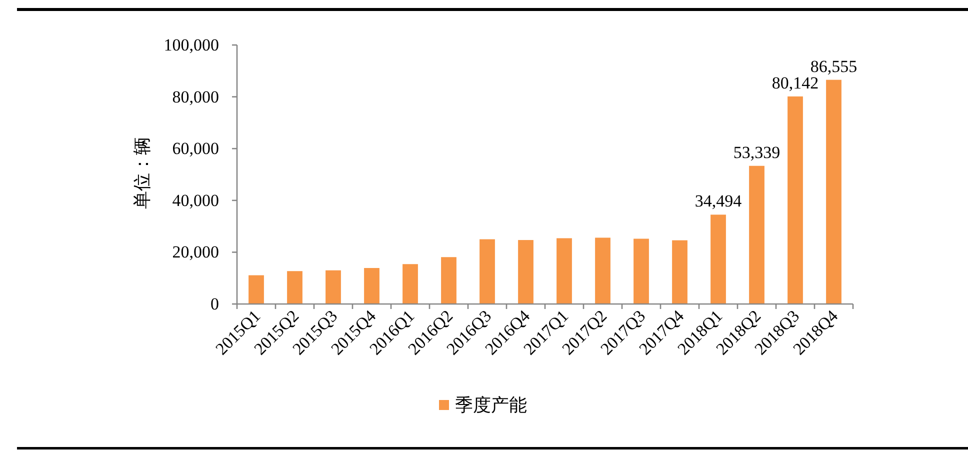 Image resolution: width=968 pixels, height=457 pixels. Describe the element at coordinates (718, 201) in the screenshot. I see `data-label: 34,494` at that location.